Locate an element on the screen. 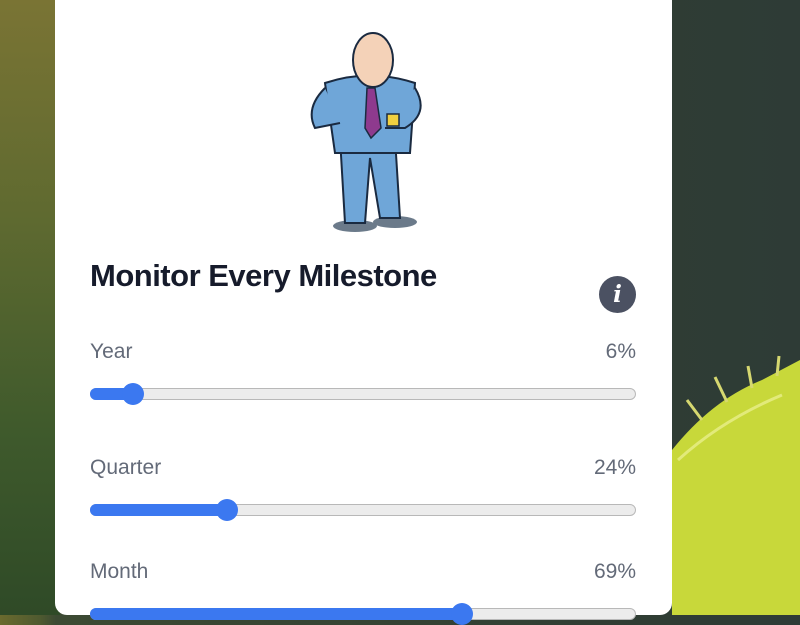 Image resolution: width=800 pixels, height=625 pixels. slider-value: 24% is located at coordinates (614, 467).